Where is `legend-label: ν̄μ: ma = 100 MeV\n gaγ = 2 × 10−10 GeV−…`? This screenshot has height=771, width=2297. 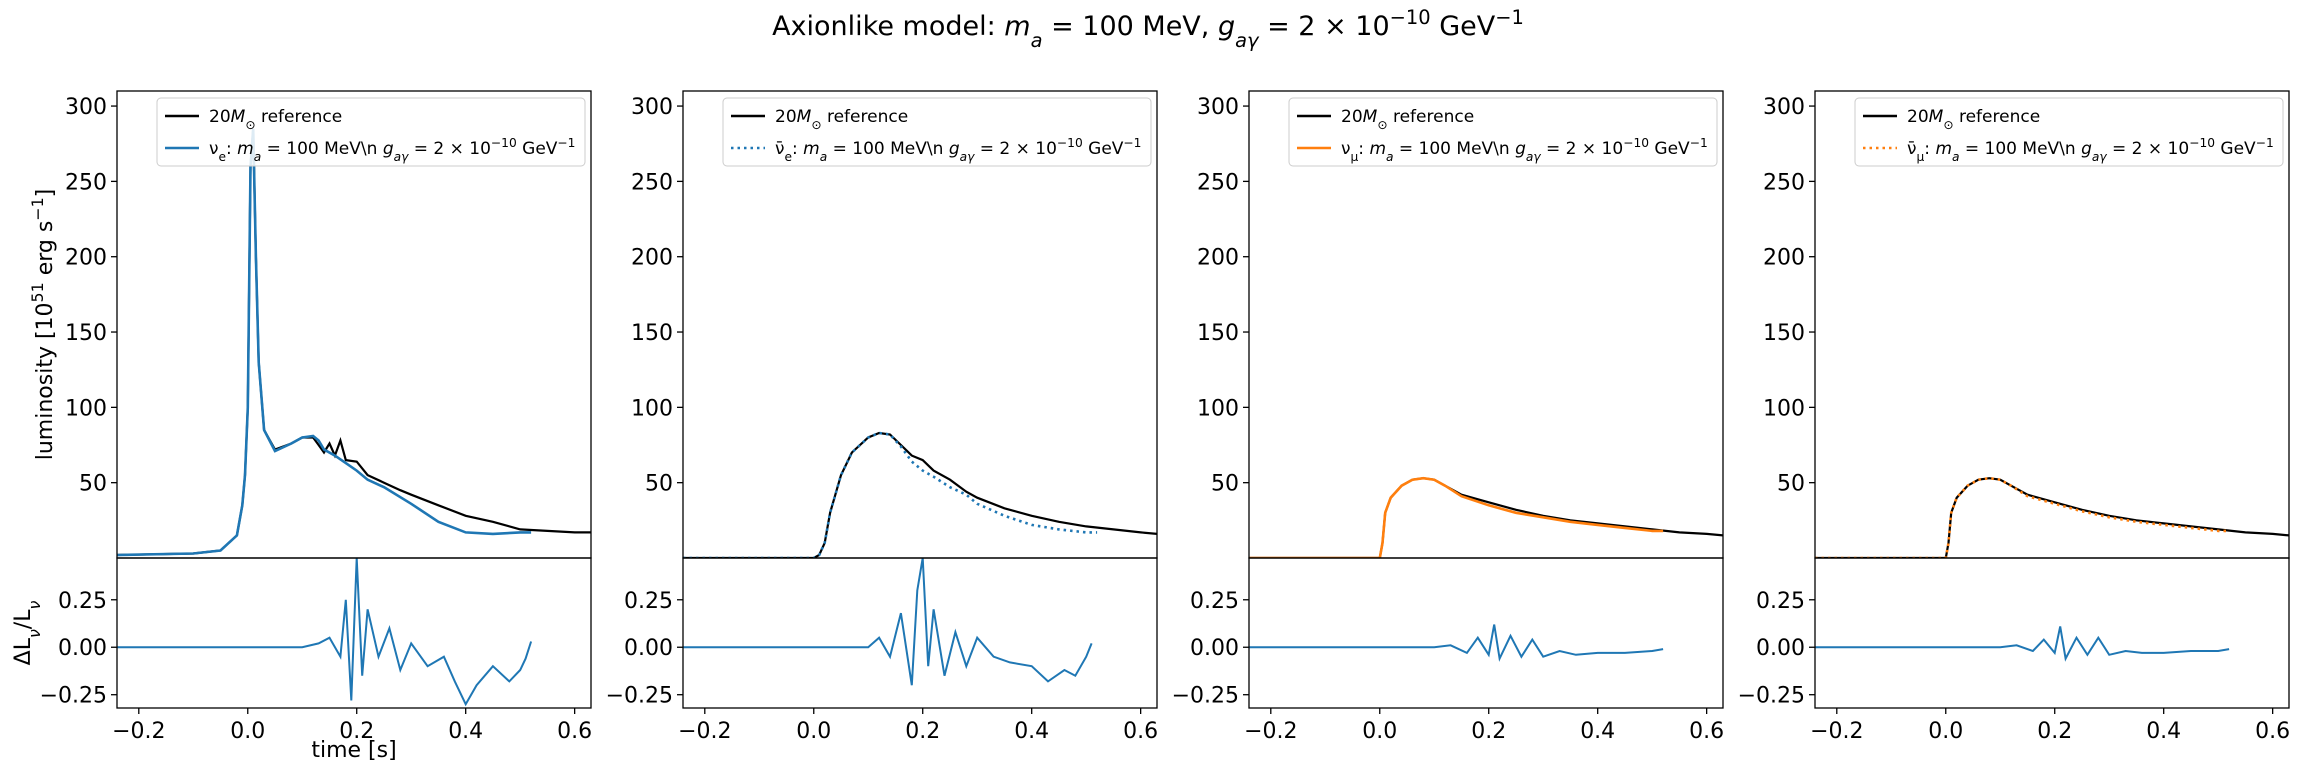 legend-label: ν̄μ: ma = 100 MeV\n gaγ = 2 × 10−10 GeV−… is located at coordinates (2090, 150).